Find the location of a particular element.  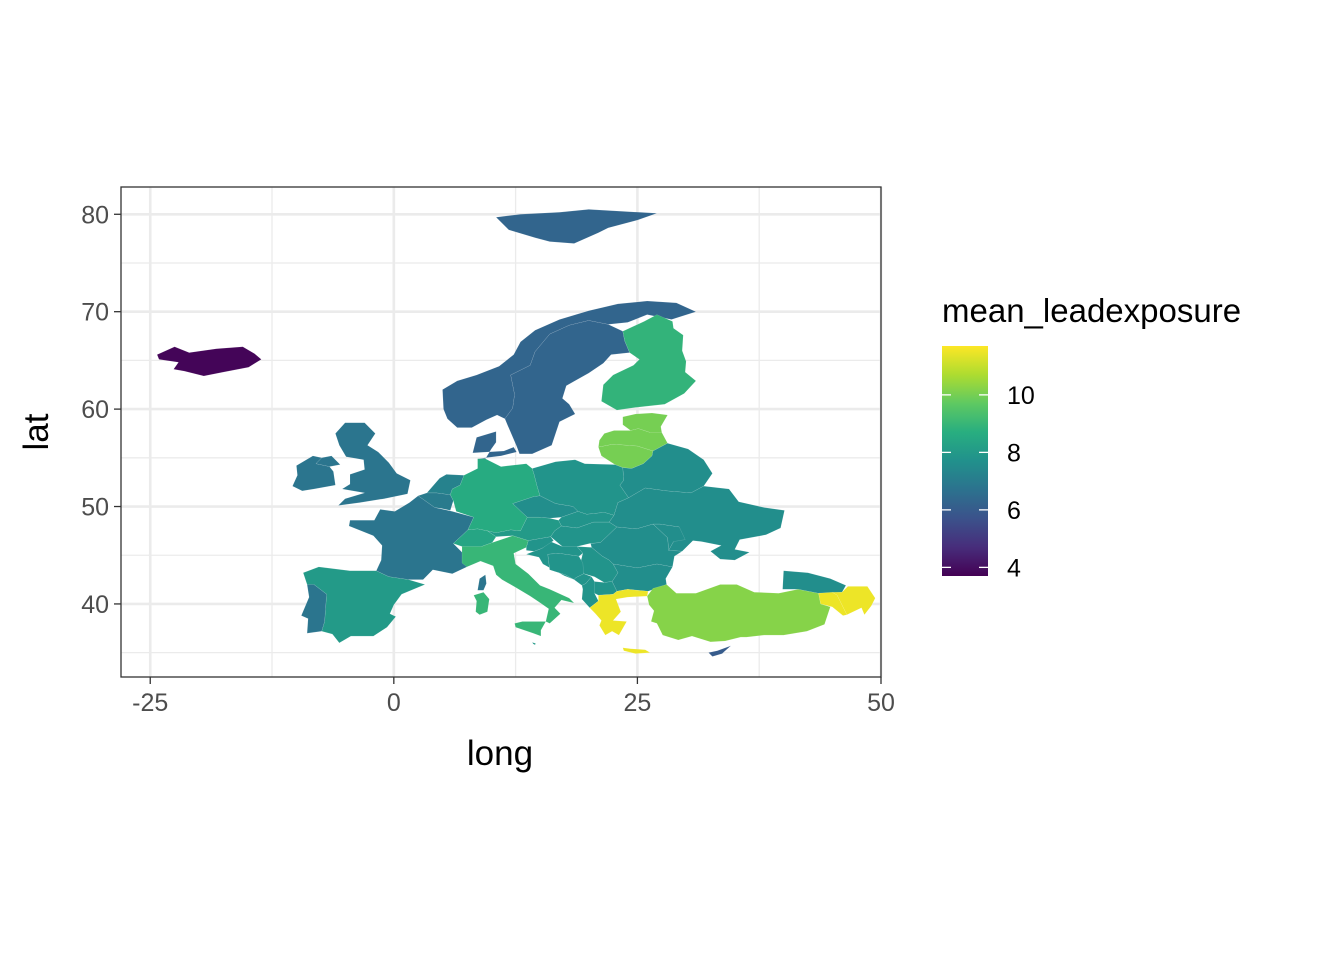

region-austria is located at coordinates (524, 529).